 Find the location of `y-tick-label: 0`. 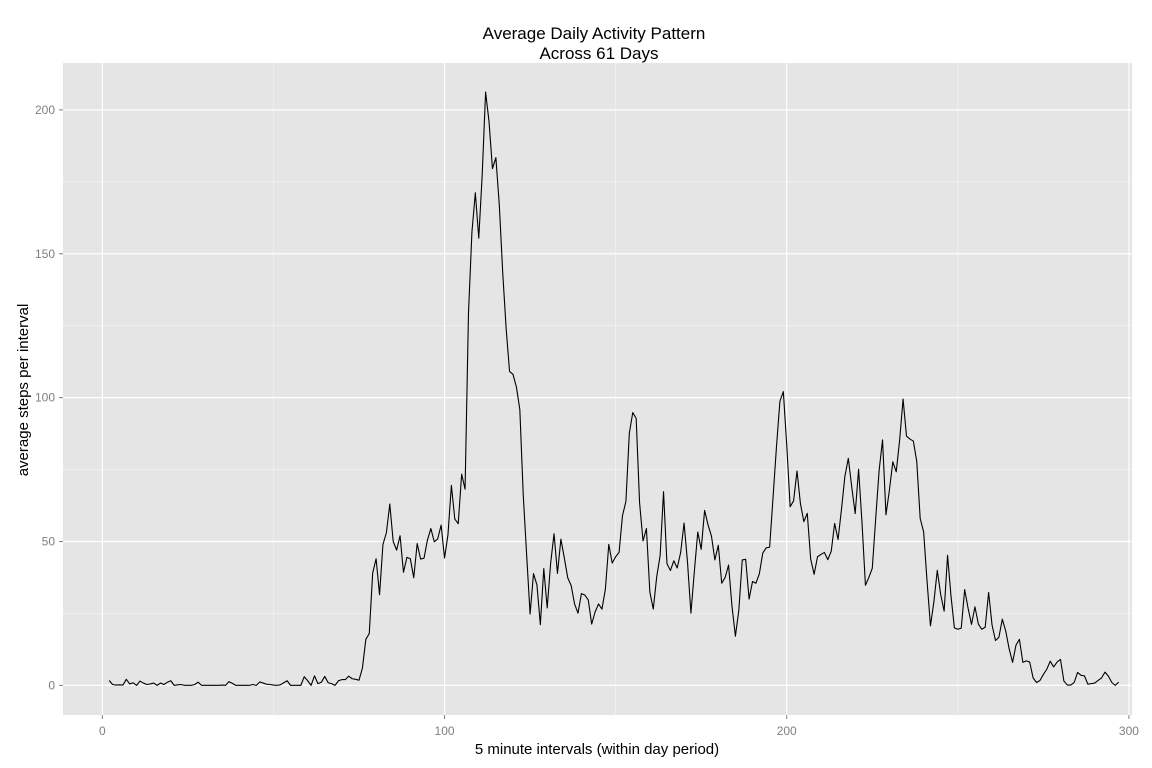

y-tick-label: 0 is located at coordinates (51, 685).